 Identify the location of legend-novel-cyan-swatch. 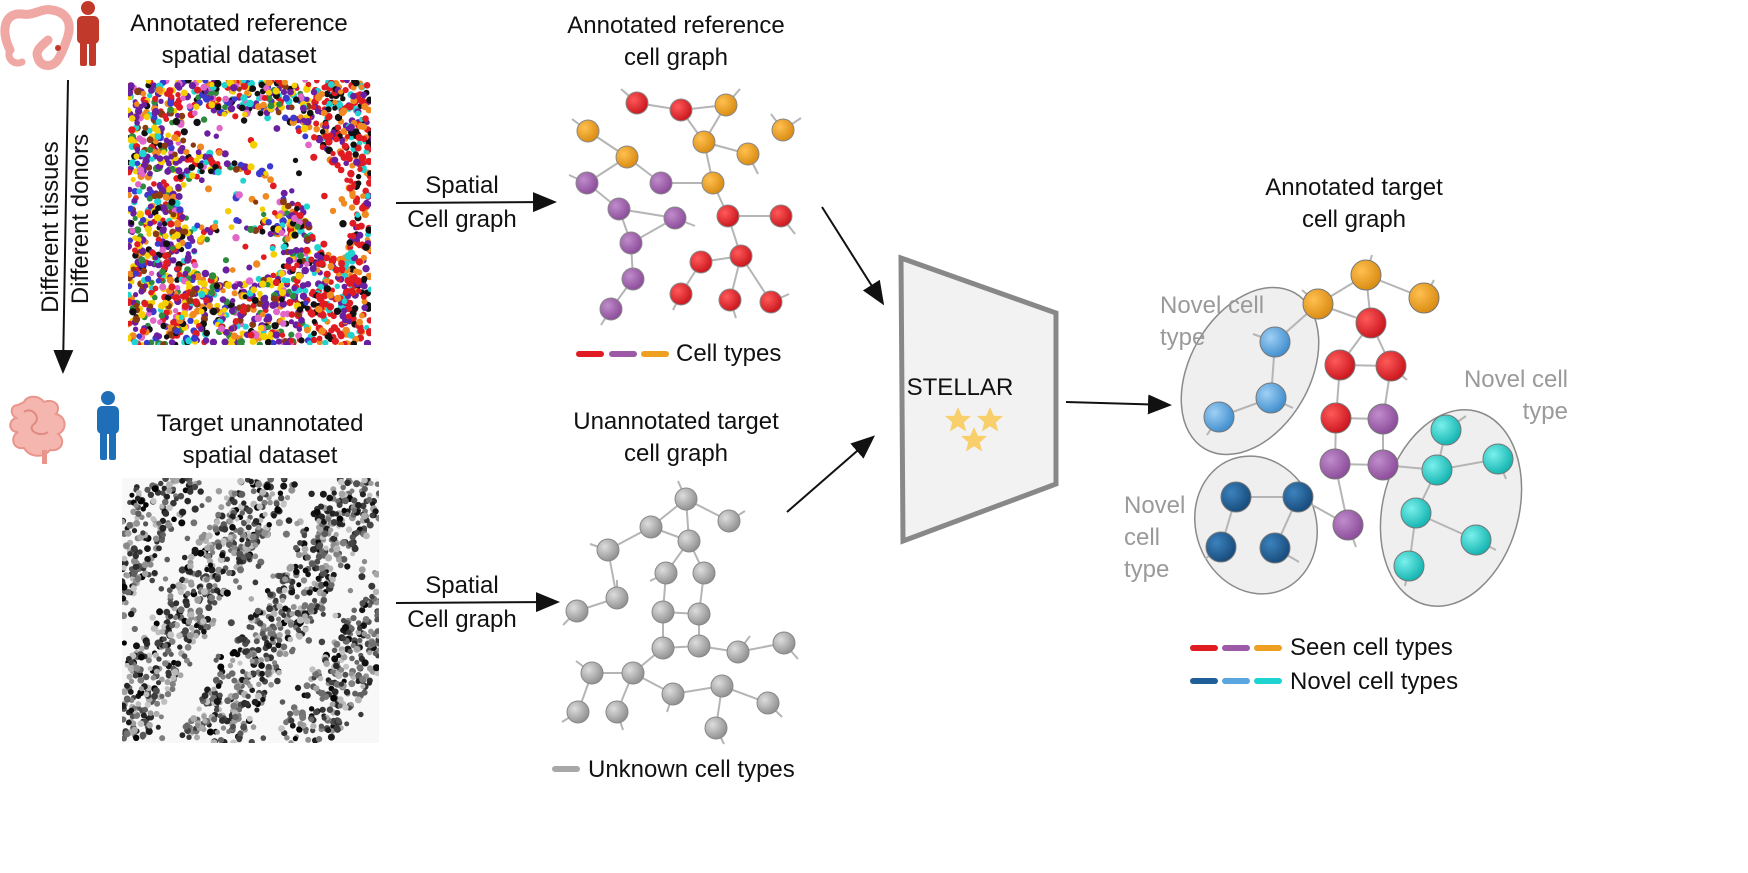
(1268, 681).